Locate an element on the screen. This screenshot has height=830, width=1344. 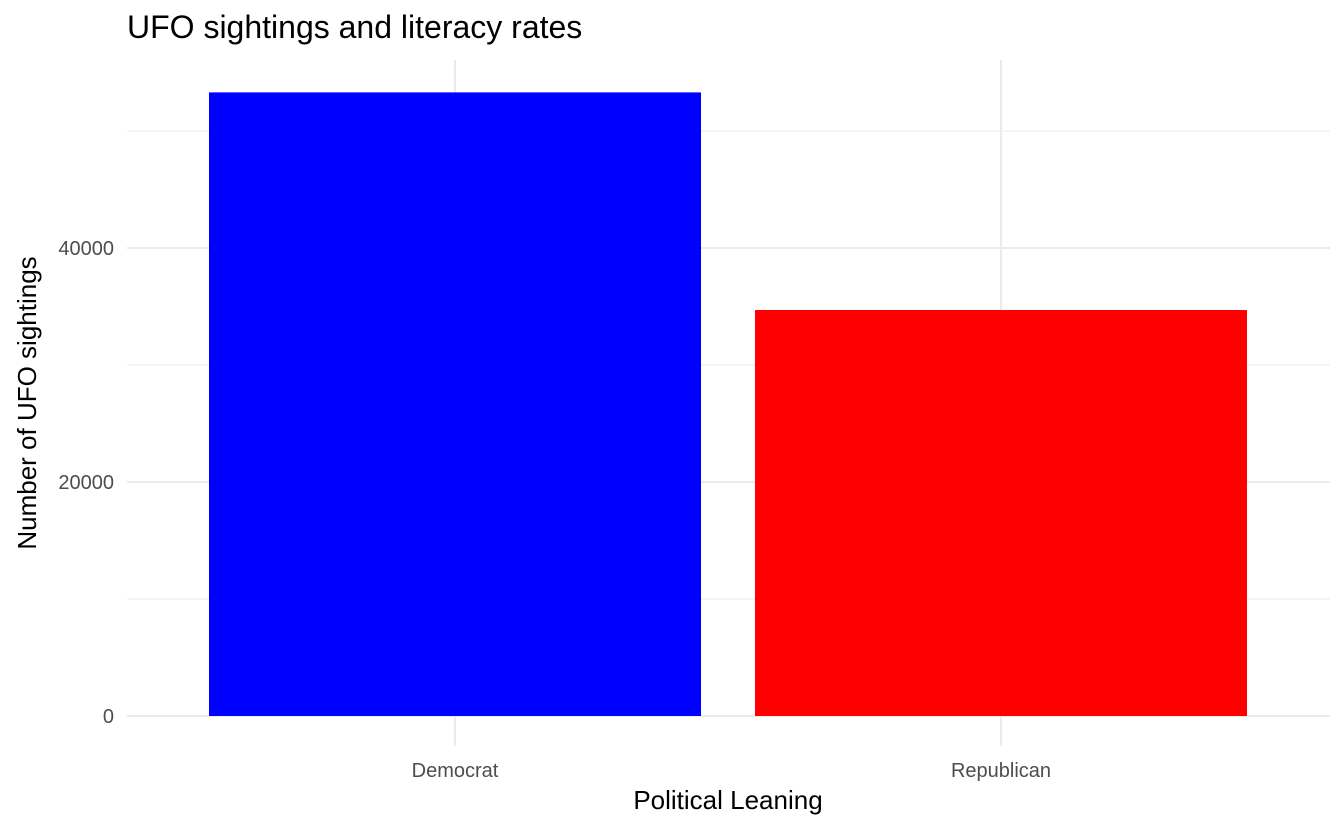
y-tick-label: 20000 is located at coordinates (86, 483).